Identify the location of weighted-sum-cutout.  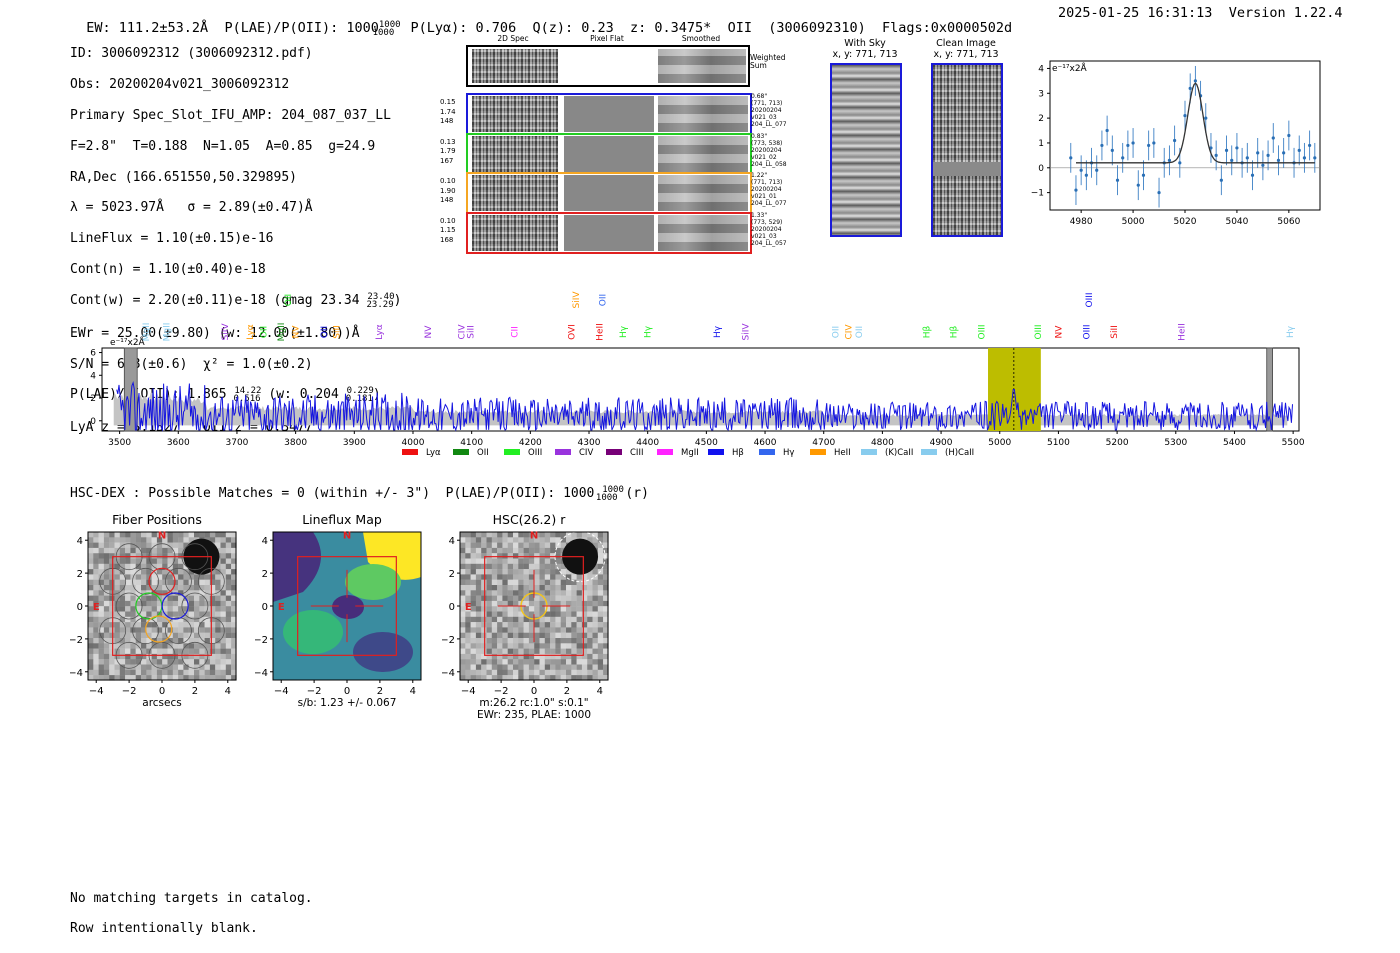
(608, 66).